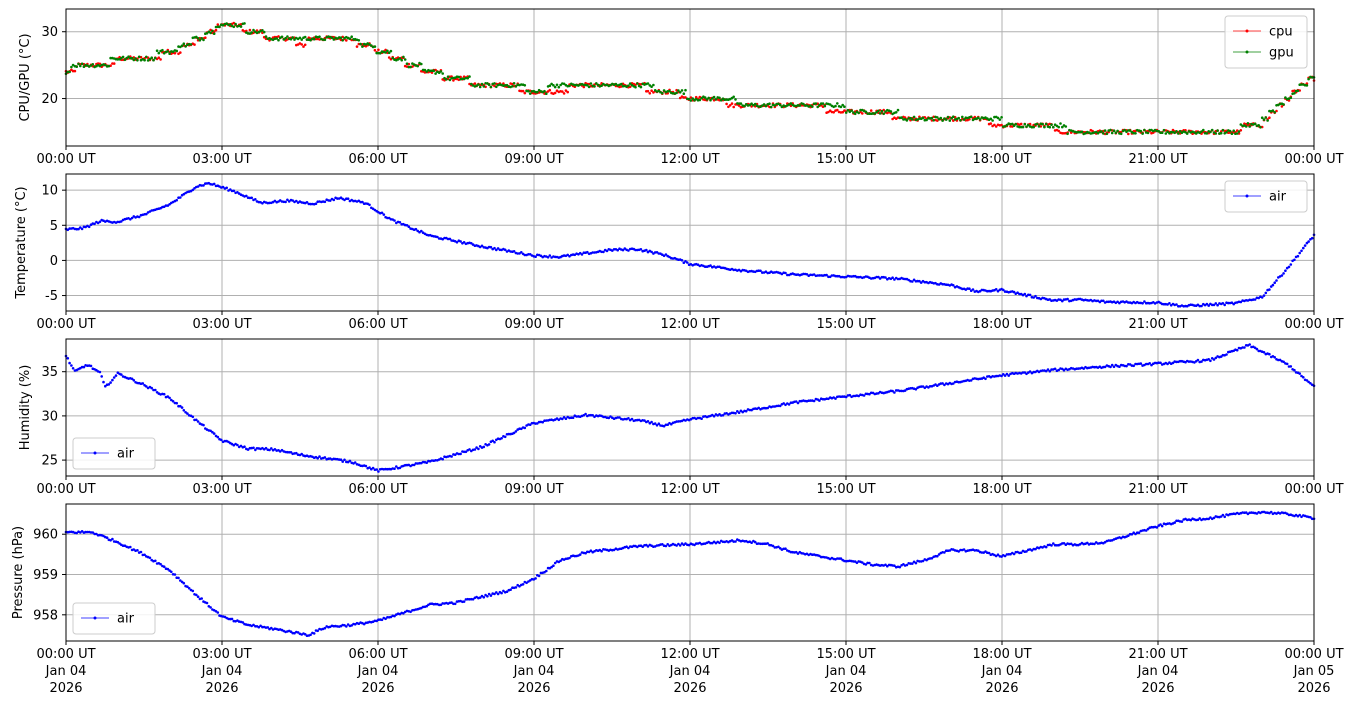  Describe the element at coordinates (114, 453) in the screenshot. I see `legend: air` at that location.